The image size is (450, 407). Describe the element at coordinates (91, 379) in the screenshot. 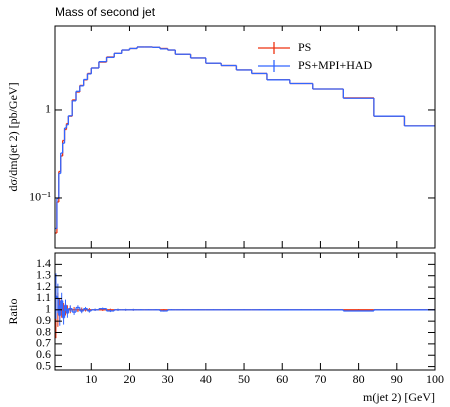

I see `x-tick-label: 10` at that location.